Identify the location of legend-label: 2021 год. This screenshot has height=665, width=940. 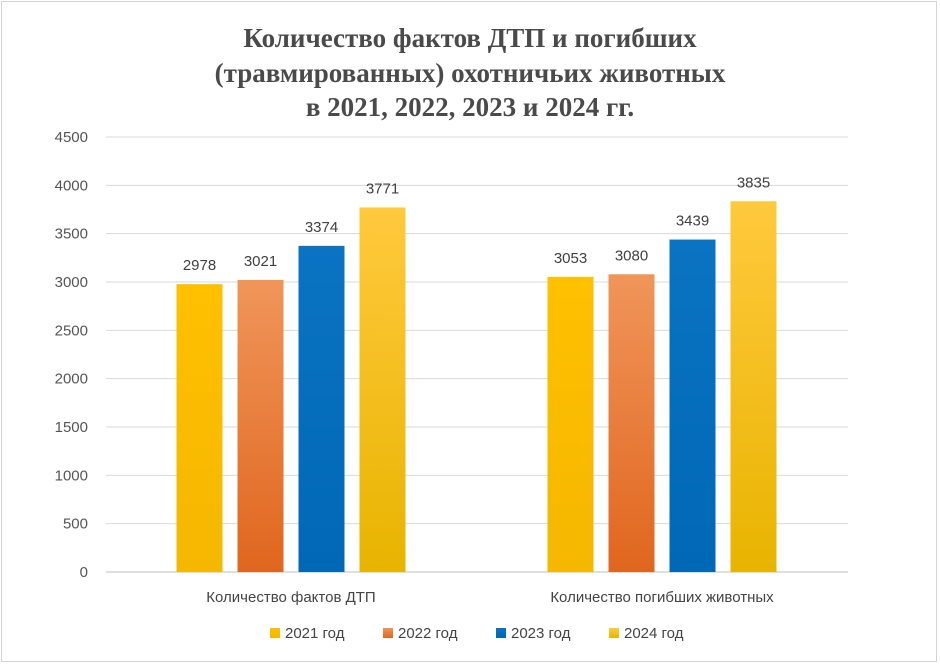
(315, 633).